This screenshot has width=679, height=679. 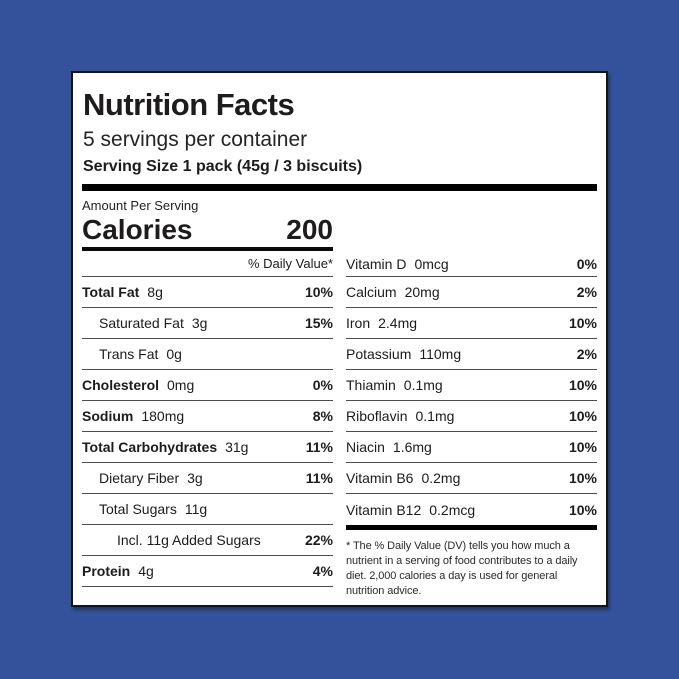 What do you see at coordinates (138, 509) in the screenshot?
I see `nutrient-name: Total Sugars` at bounding box center [138, 509].